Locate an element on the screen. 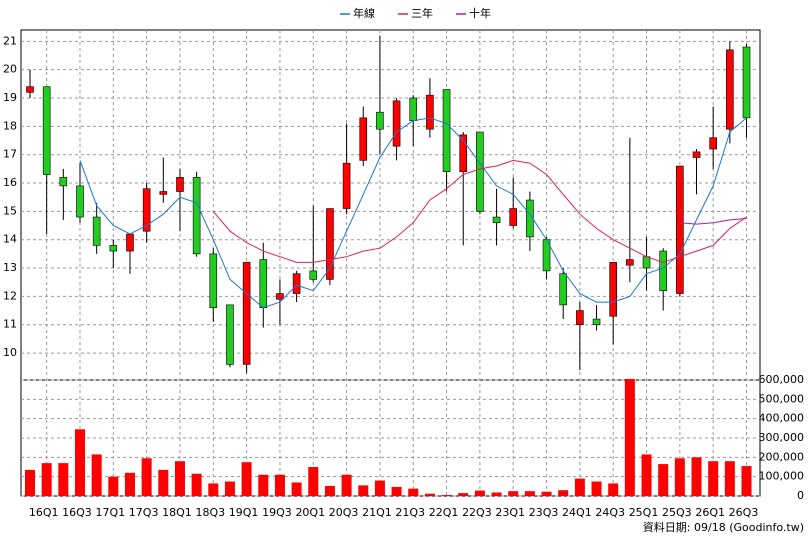  y-tick-label: 12 is located at coordinates (10, 295).